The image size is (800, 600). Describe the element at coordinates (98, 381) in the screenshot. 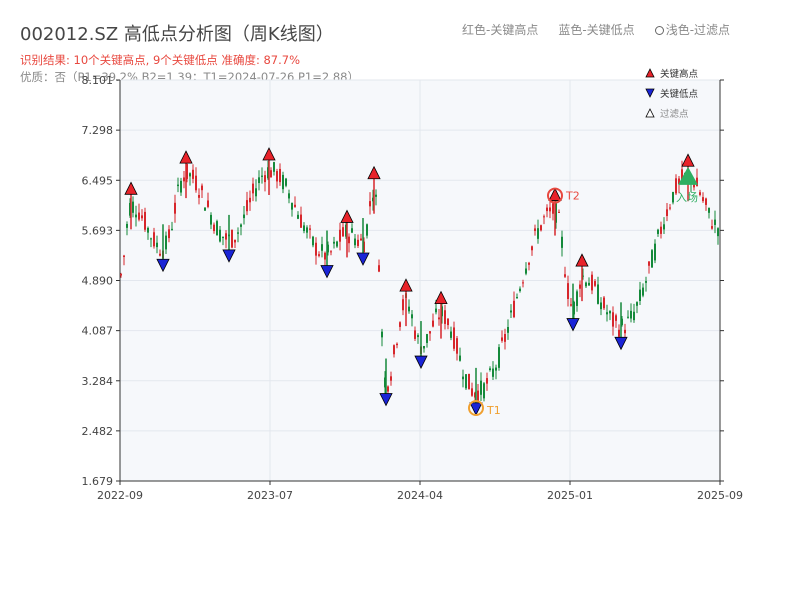

I see `y-tick-label: 3.284` at that location.